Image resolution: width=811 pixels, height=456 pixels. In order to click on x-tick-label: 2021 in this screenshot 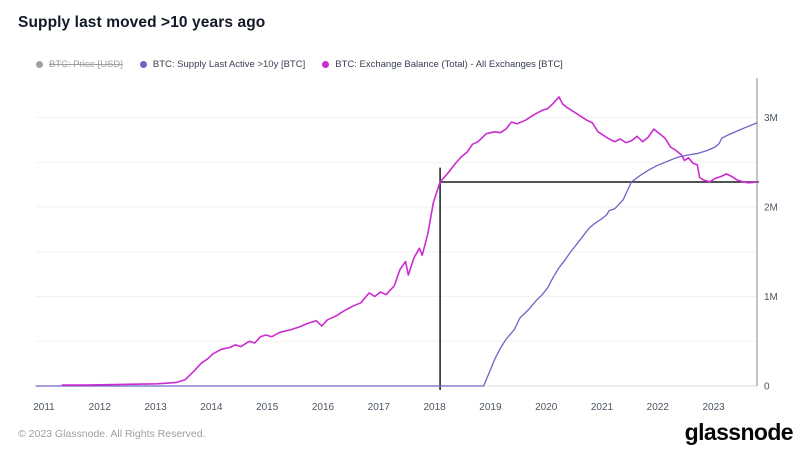, I will do `click(602, 407)`.